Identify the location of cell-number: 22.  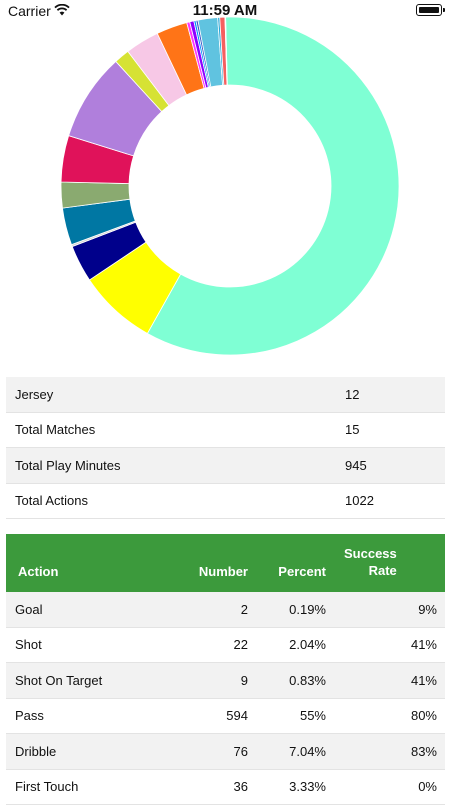
(207, 644).